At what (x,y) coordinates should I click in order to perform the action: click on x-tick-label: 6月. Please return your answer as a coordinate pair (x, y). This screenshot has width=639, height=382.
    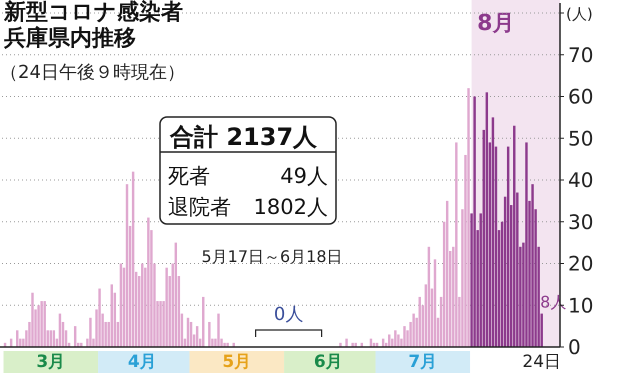
    Looking at the image, I should click on (328, 362).